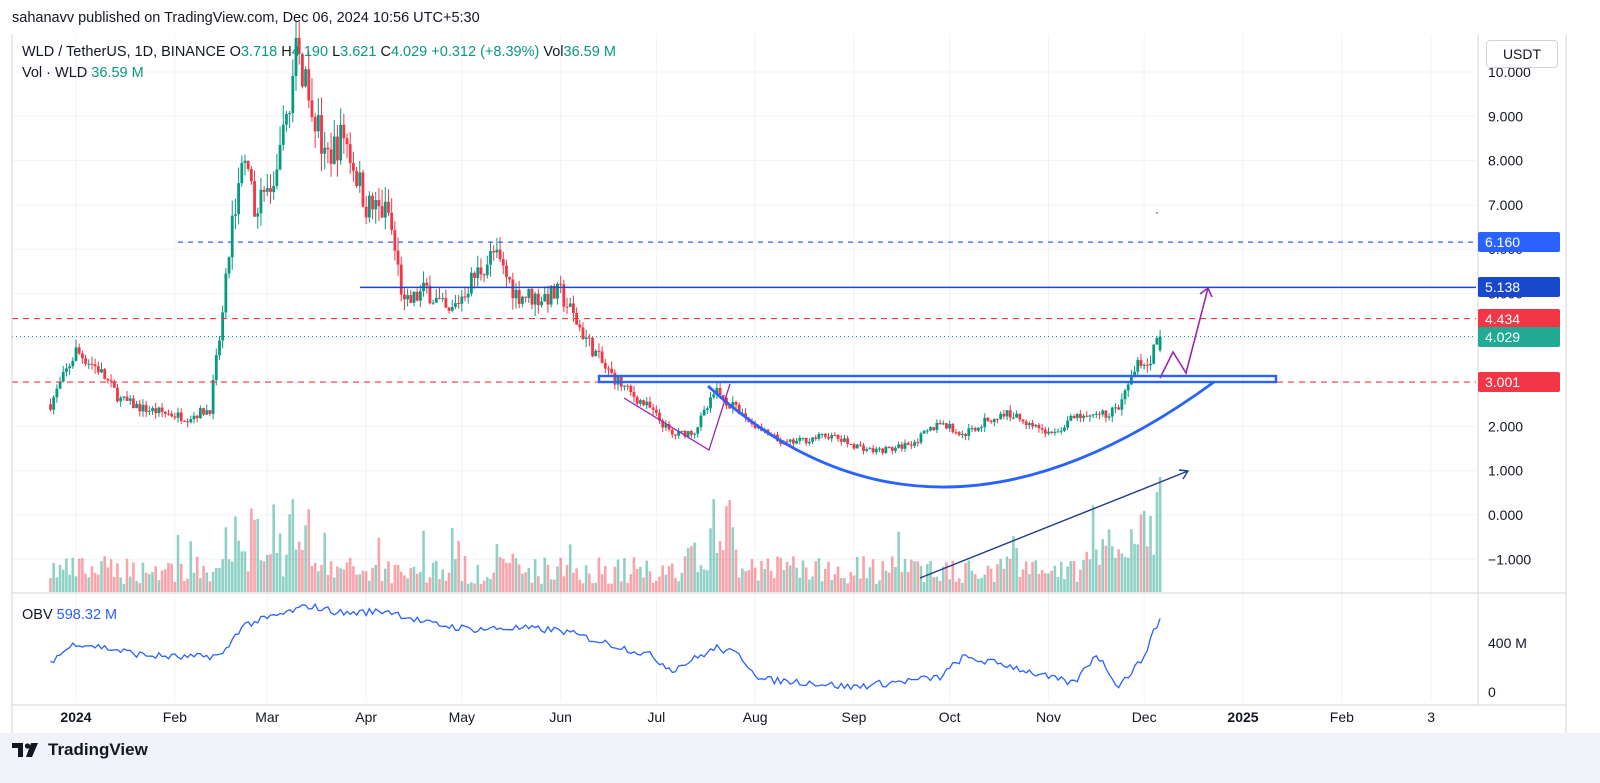 The width and height of the screenshot is (1600, 783). Describe the element at coordinates (1431, 717) in the screenshot. I see `time-tick-label: 3` at that location.